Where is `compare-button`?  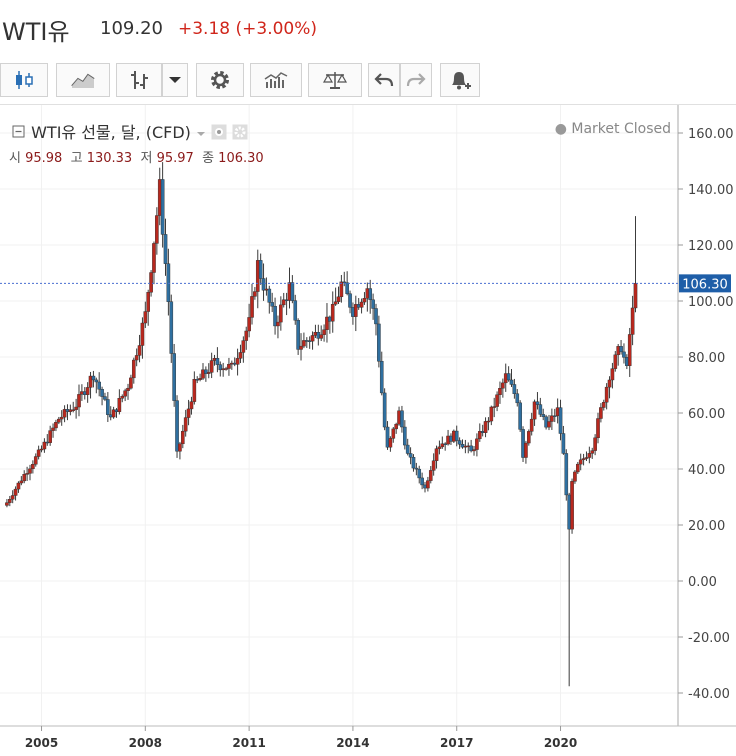 compare-button is located at coordinates (335, 80).